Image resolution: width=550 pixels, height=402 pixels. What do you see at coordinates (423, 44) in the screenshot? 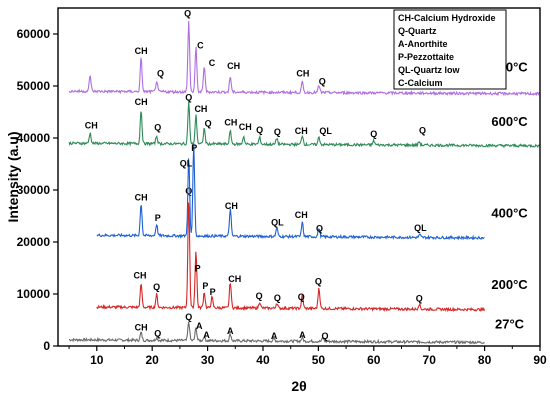
I see `legend-entry: A-Anorthite` at bounding box center [423, 44].